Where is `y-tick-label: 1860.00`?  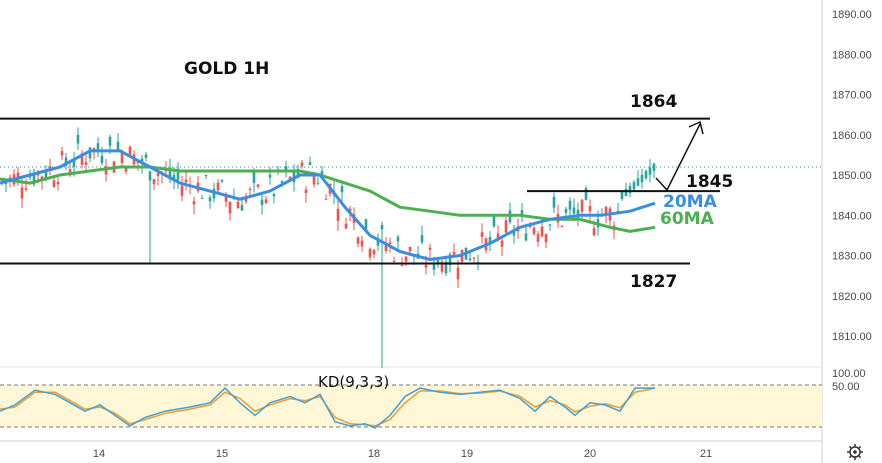
y-tick-label: 1860.00 is located at coordinates (852, 136).